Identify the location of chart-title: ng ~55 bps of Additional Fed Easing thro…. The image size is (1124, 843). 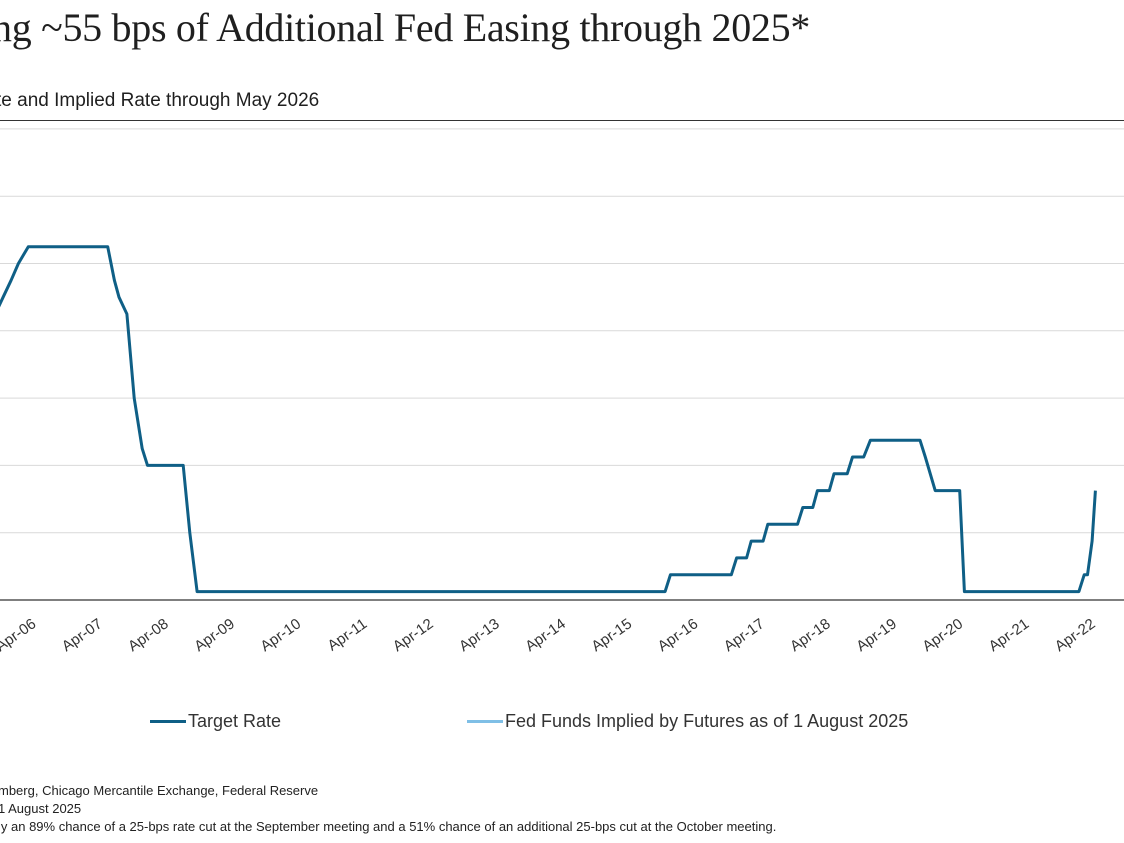
(405, 27).